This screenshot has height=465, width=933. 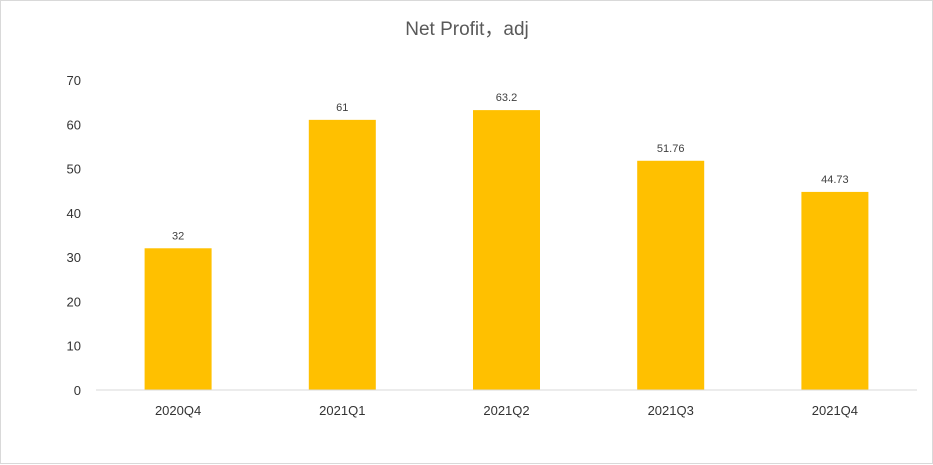 I want to click on y-tick-label: 30, so click(x=74, y=257).